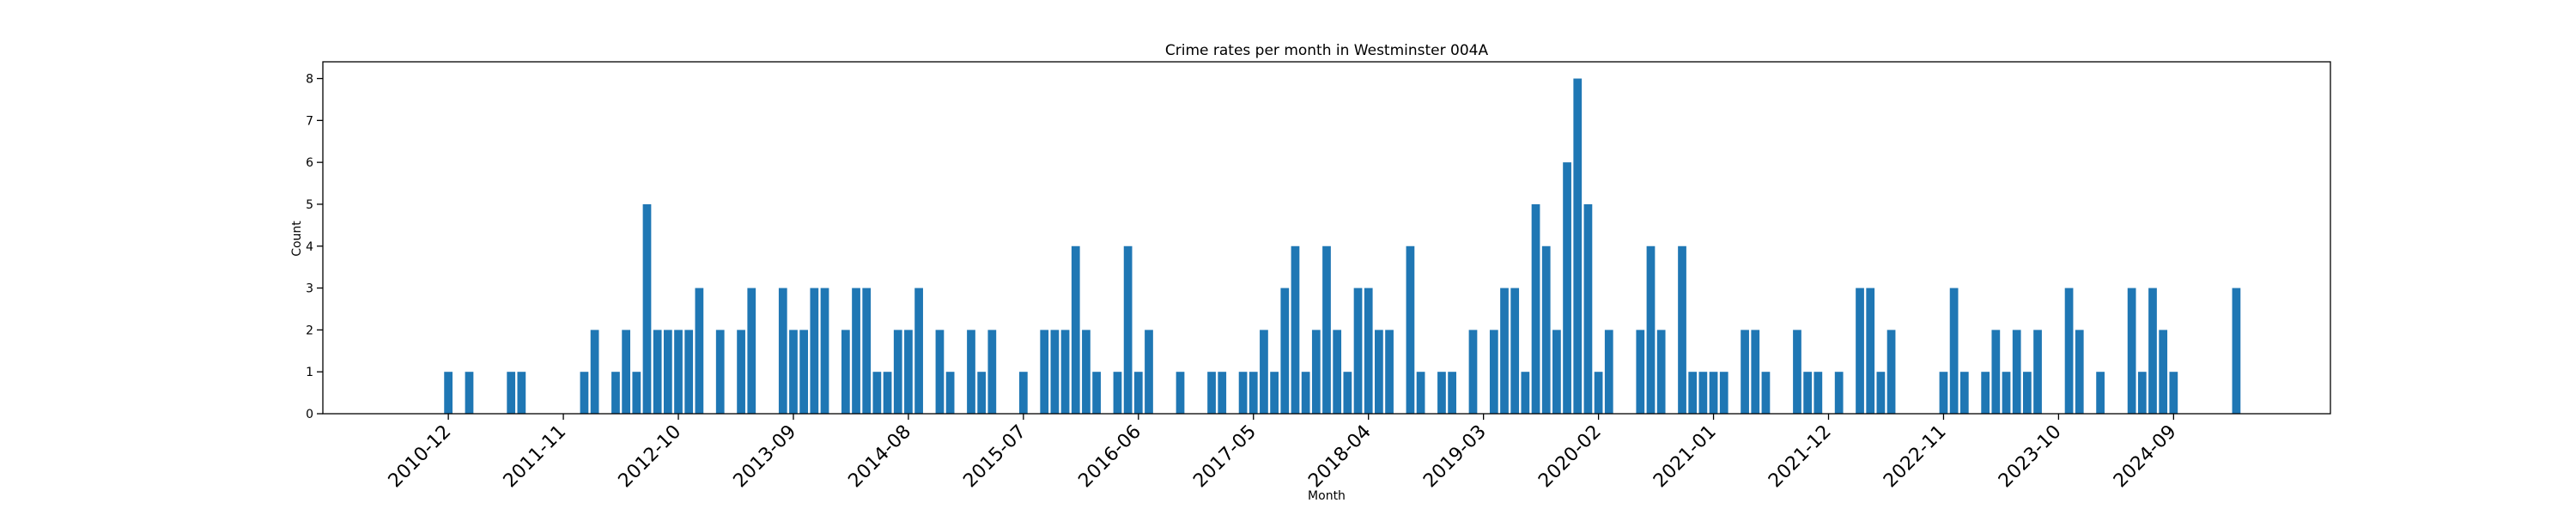  I want to click on x-tick-label: 2020-02, so click(1570, 457).